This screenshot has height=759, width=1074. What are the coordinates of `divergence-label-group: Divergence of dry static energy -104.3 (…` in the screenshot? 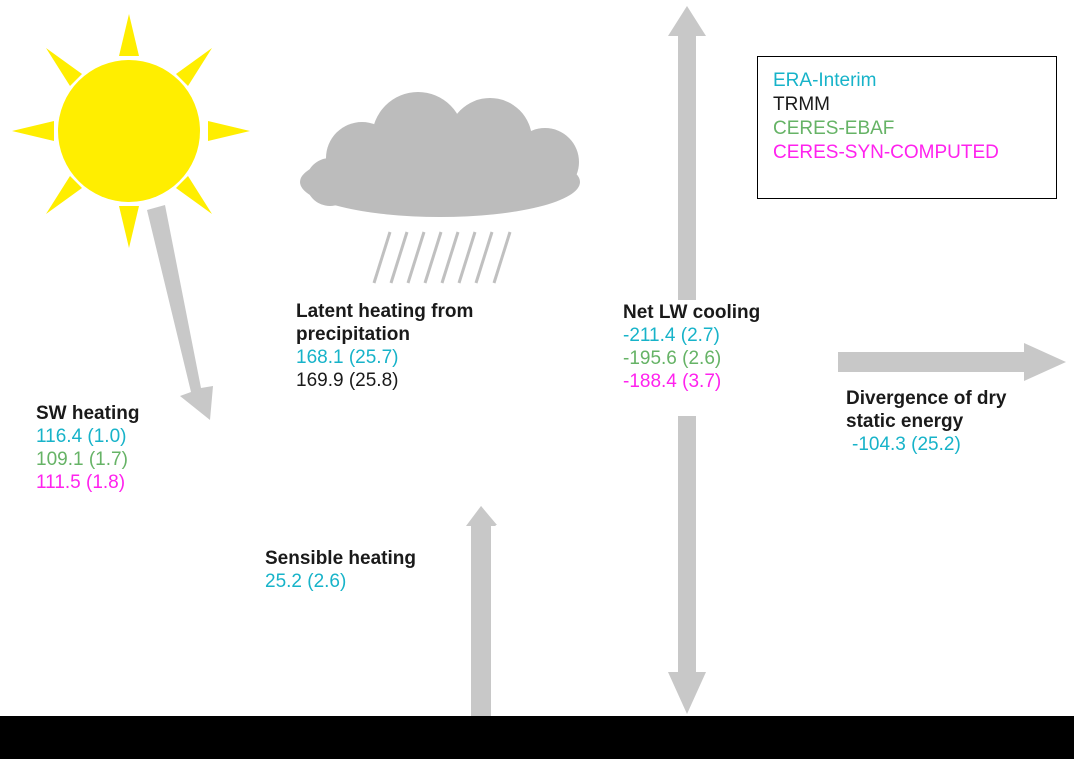 It's located at (926, 421).